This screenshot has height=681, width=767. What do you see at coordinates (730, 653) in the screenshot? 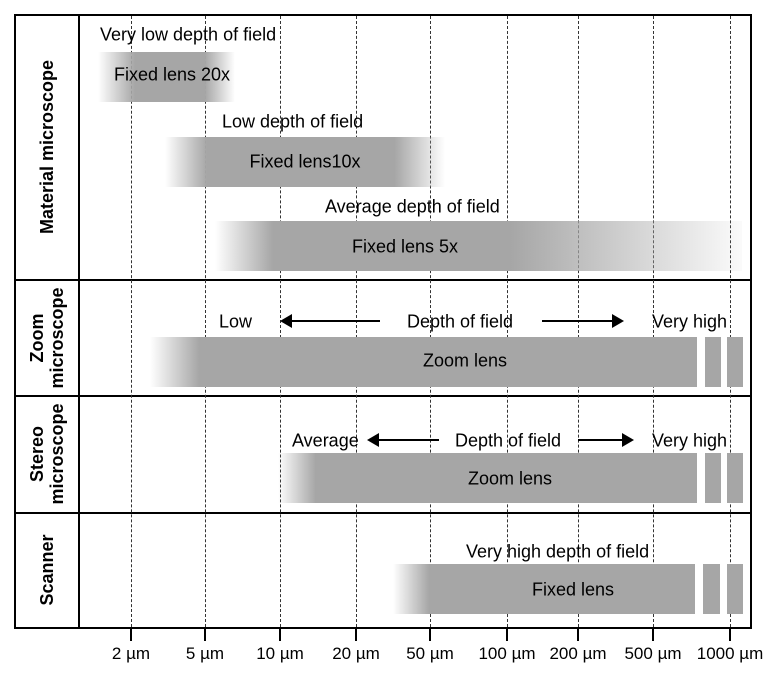
I see `axis-tick-label: 1000 µm` at bounding box center [730, 653].